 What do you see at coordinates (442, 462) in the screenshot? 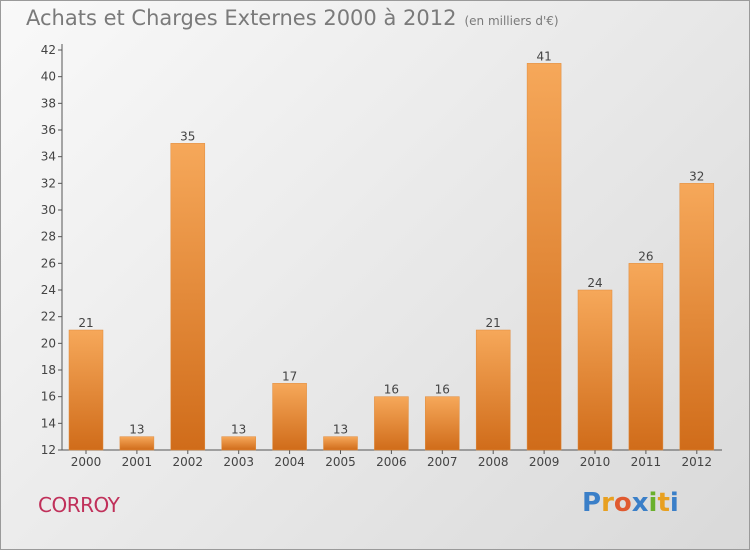
I see `x-tick-label: 2007` at bounding box center [442, 462].